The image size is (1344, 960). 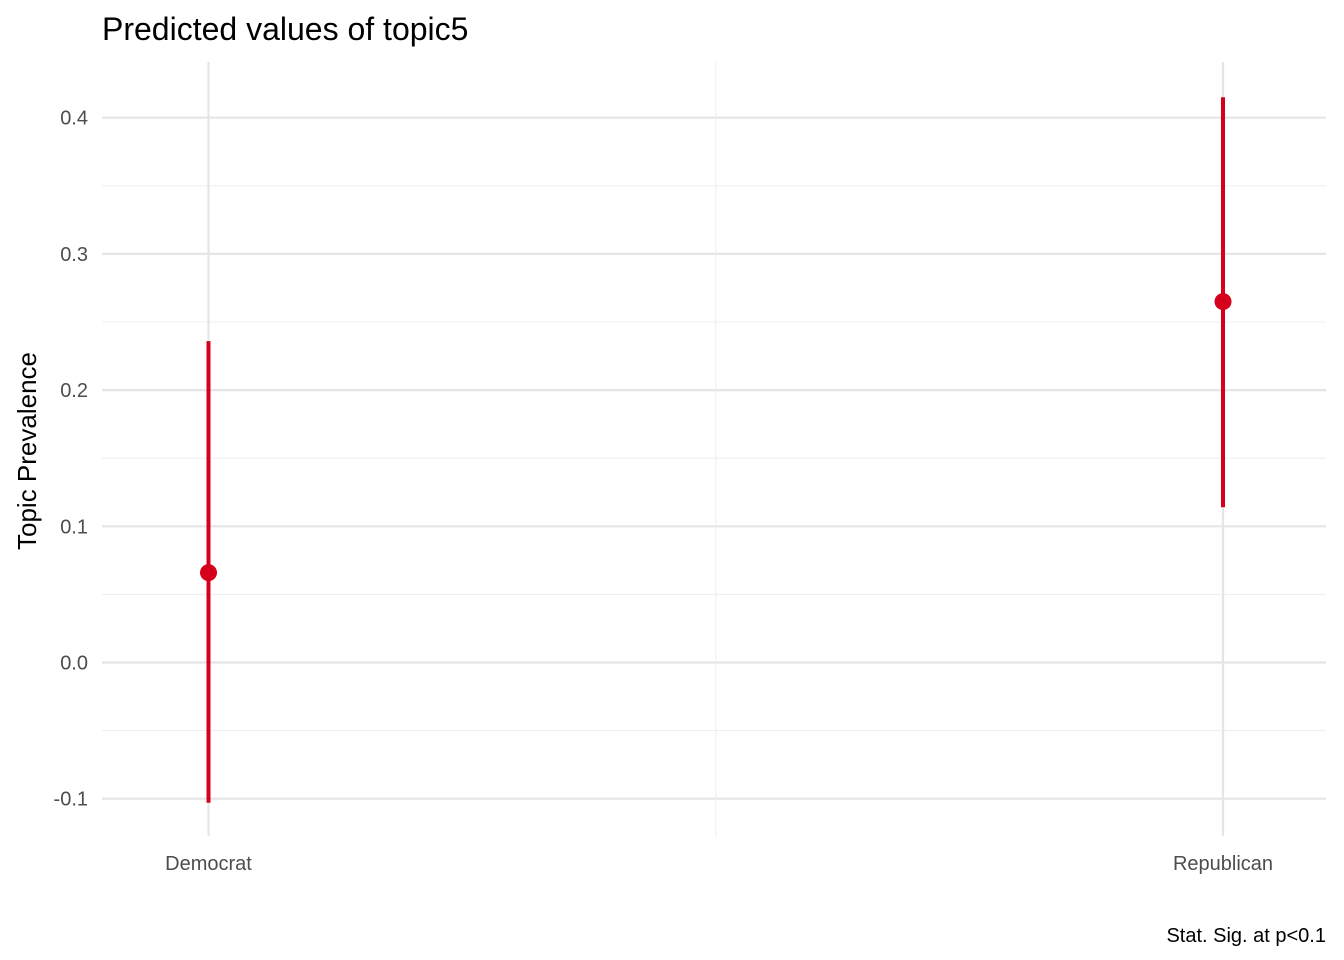 What do you see at coordinates (71, 459) in the screenshot?
I see `y-axis-ticks: -0.1 0.0 0.1 0.2 0.3 0.4` at bounding box center [71, 459].